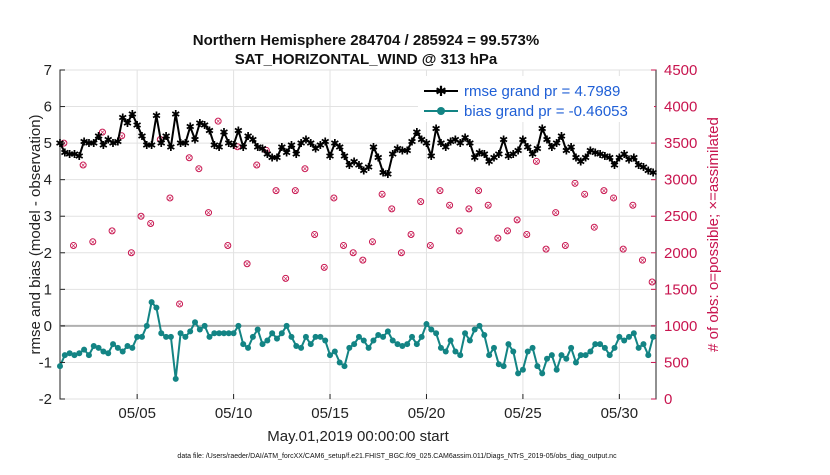 Image resolution: width=830 pixels, height=475 pixels. I want to click on chart-subtitle: SAT_HORIZONTAL_WIND @ 313 hPa, so click(366, 59).